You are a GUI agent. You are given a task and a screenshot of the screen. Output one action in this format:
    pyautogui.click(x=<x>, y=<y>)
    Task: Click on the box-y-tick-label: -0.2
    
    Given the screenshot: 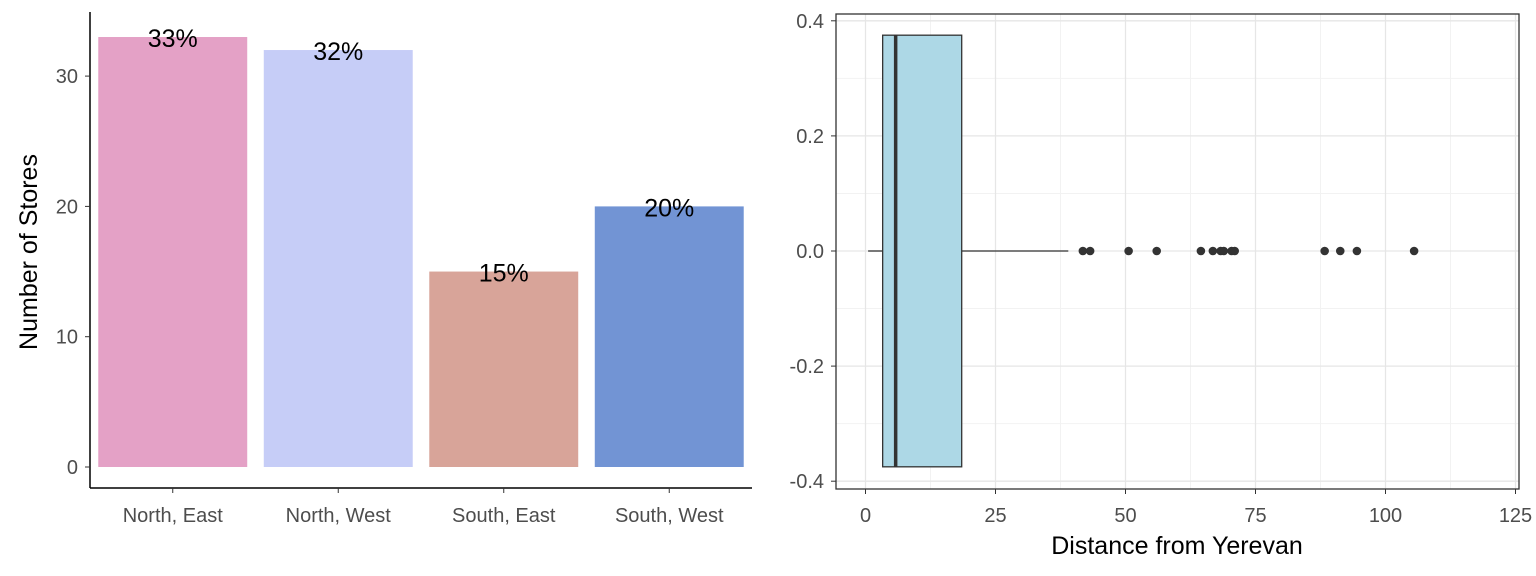 What is the action you would take?
    pyautogui.click(x=807, y=367)
    